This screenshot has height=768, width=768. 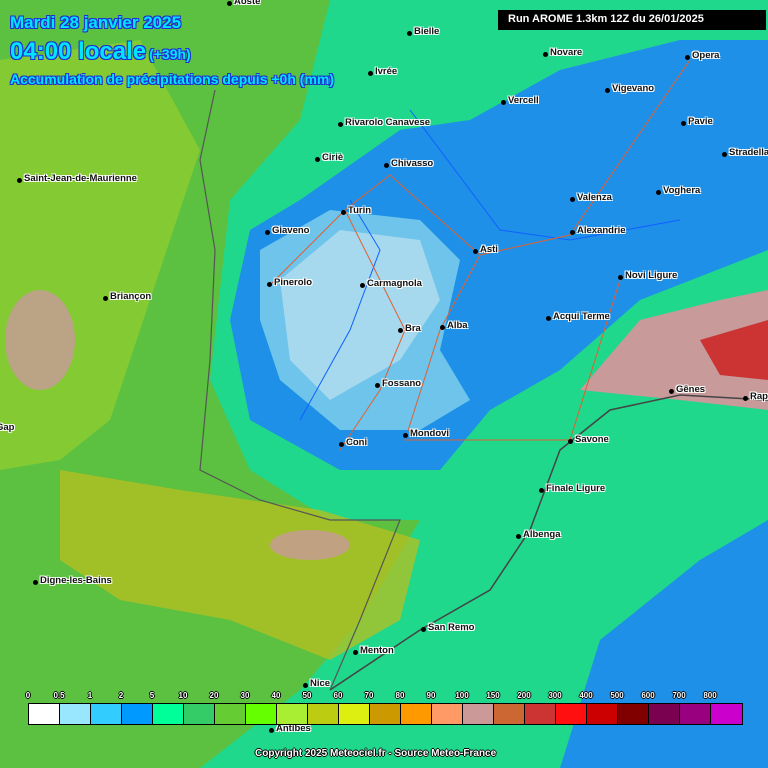 What do you see at coordinates (431, 695) in the screenshot?
I see `legend-label: 90` at bounding box center [431, 695].